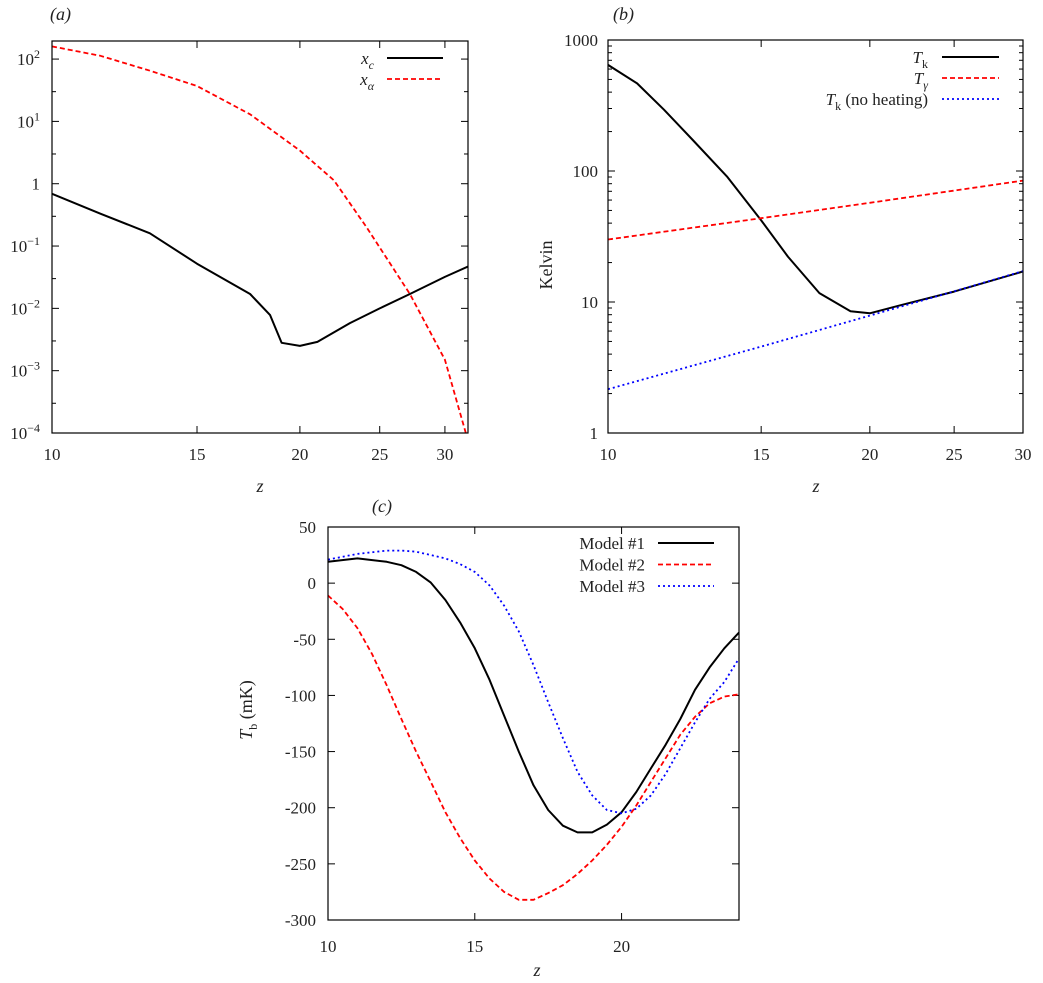 The width and height of the screenshot is (1043, 983). Describe the element at coordinates (300, 808) in the screenshot. I see `y-tick-label: -200` at that location.